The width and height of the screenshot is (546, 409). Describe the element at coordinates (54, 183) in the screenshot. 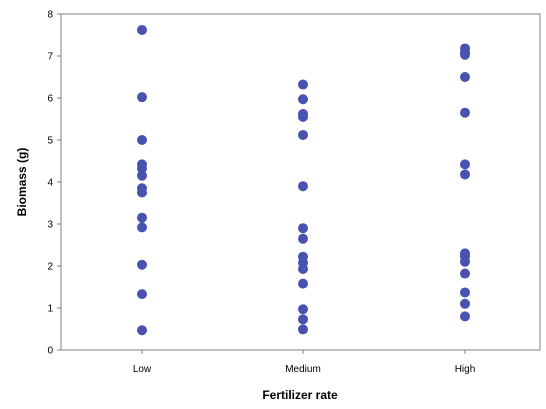

I see `y-axis: 0 1 2 3 4 5 6 7 8` at that location.